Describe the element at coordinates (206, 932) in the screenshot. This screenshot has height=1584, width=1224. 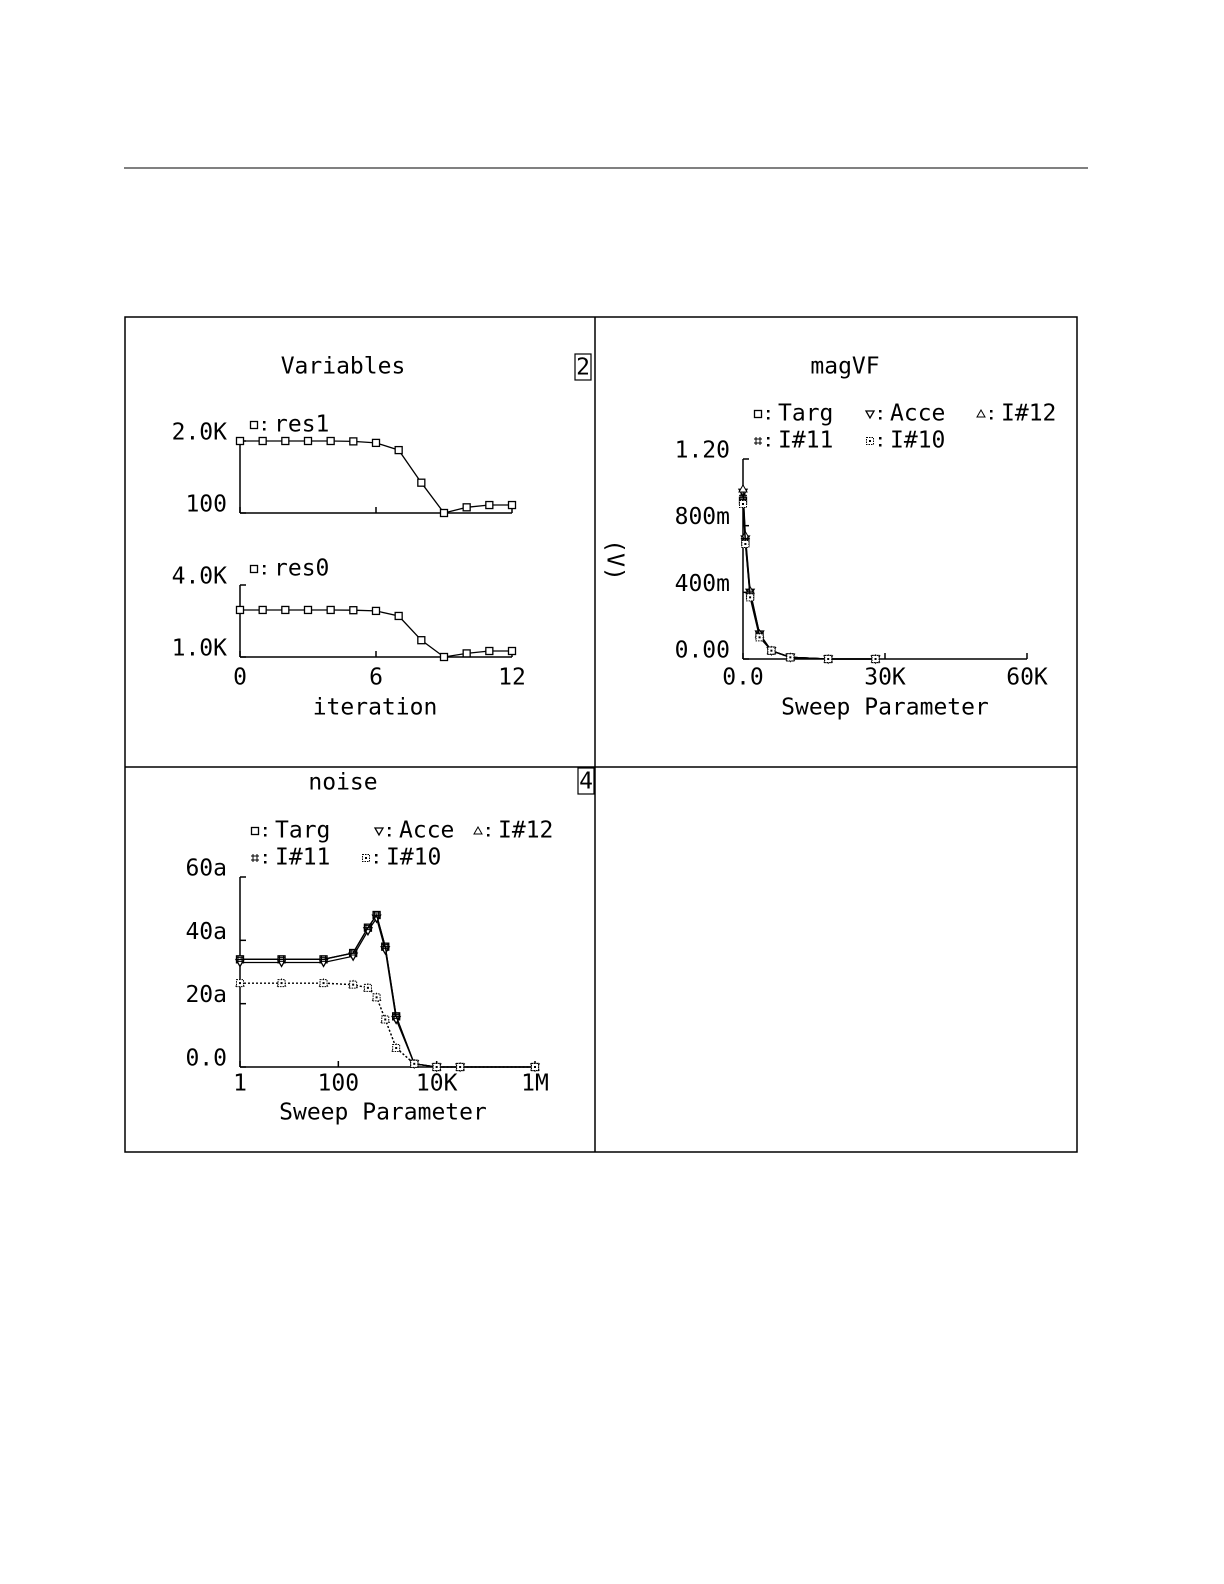
I see `y-tick-label: 40a` at that location.